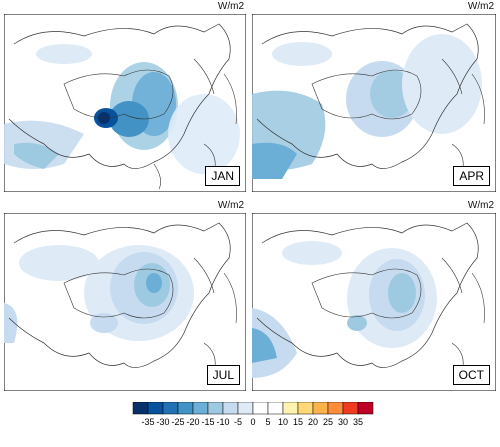 This screenshot has height=447, width=500. I want to click on month-label-oct: OCT, so click(471, 375).